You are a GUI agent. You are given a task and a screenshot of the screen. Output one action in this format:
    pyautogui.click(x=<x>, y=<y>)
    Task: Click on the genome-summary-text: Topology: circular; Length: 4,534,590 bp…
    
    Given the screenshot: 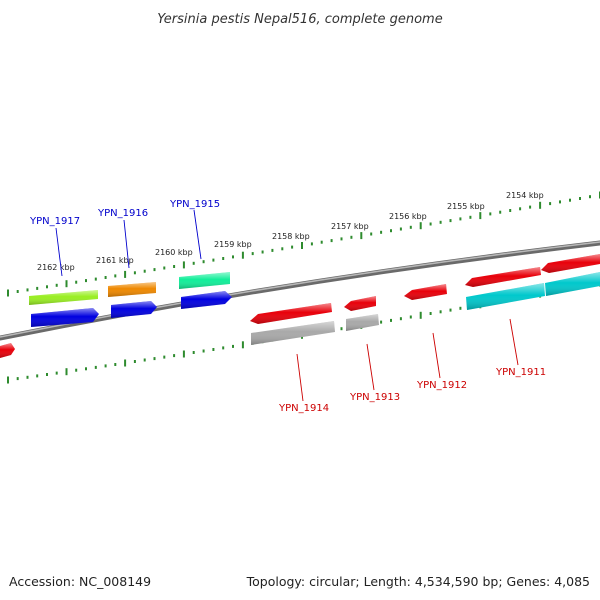 What is the action you would take?
    pyautogui.click(x=418, y=581)
    